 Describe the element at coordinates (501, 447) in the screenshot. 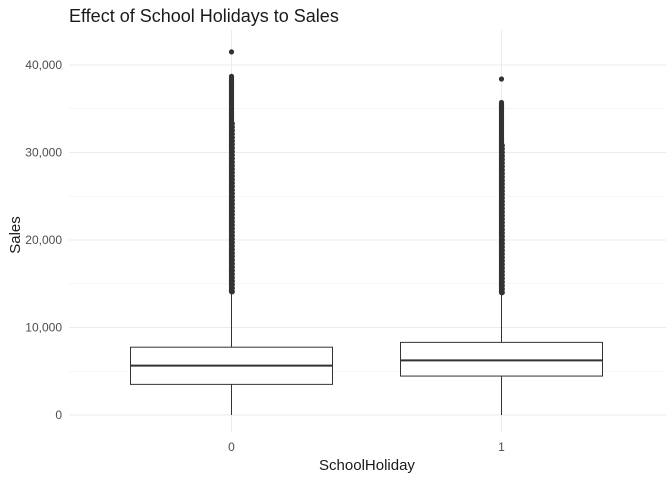

I see `x-tick-label: 1` at that location.